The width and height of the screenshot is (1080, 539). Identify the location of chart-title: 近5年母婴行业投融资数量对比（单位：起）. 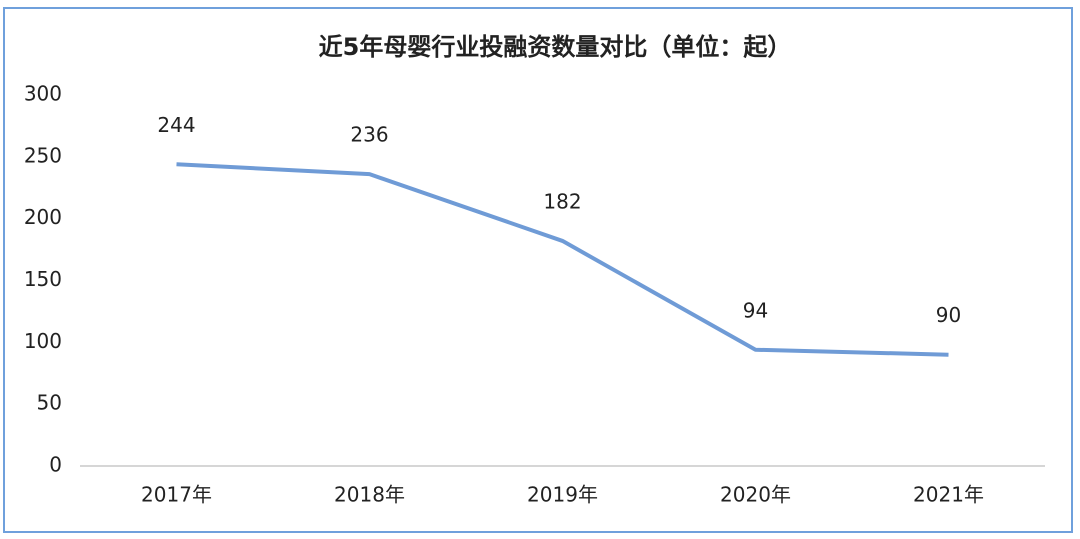
(555, 47).